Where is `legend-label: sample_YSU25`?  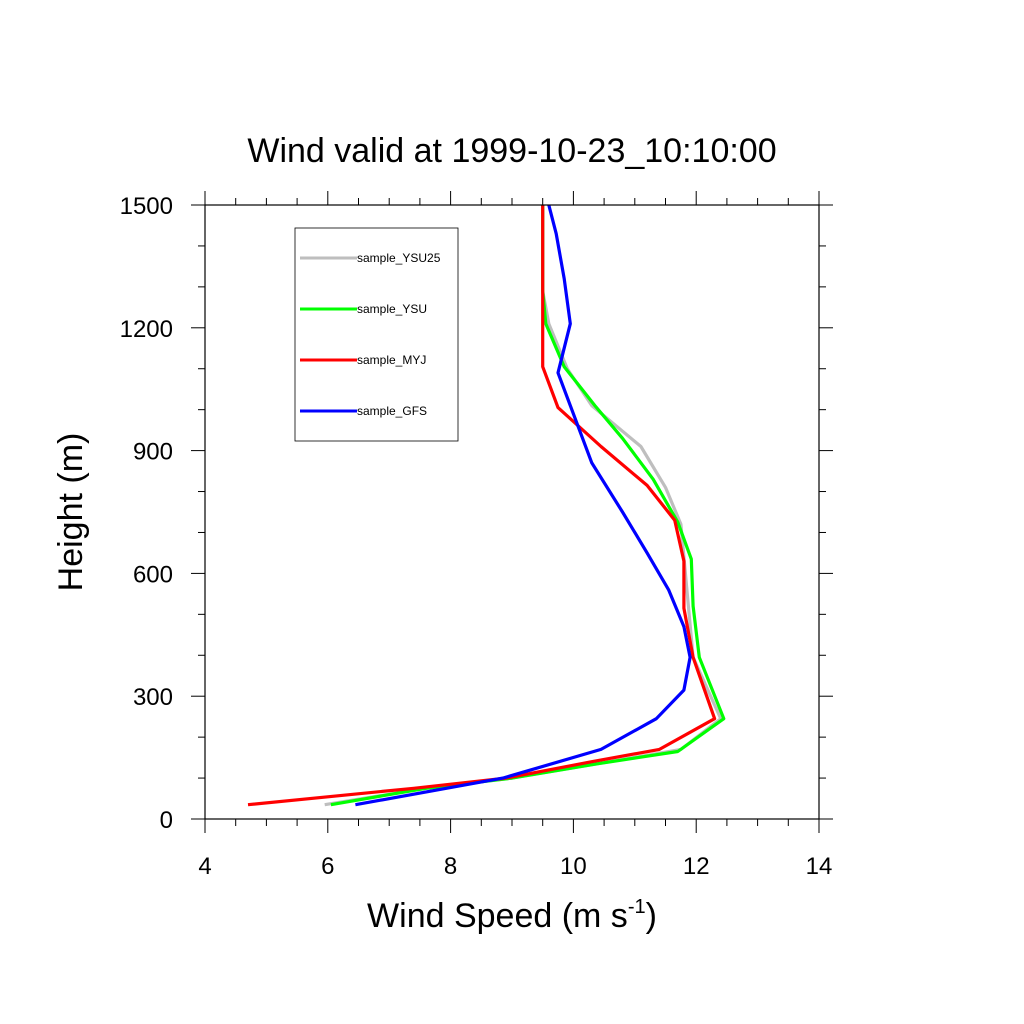 legend-label: sample_YSU25 is located at coordinates (399, 258).